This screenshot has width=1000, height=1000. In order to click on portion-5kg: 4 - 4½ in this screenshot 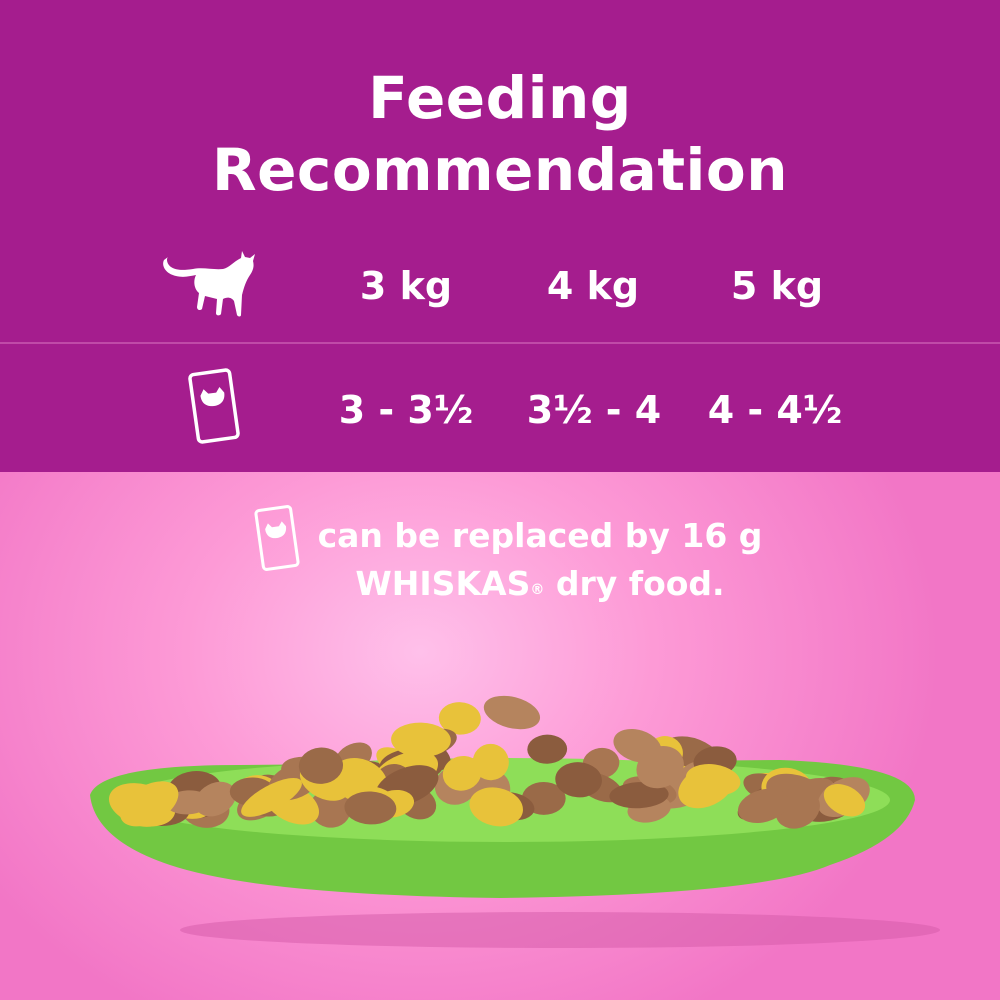, I will do `click(775, 410)`.